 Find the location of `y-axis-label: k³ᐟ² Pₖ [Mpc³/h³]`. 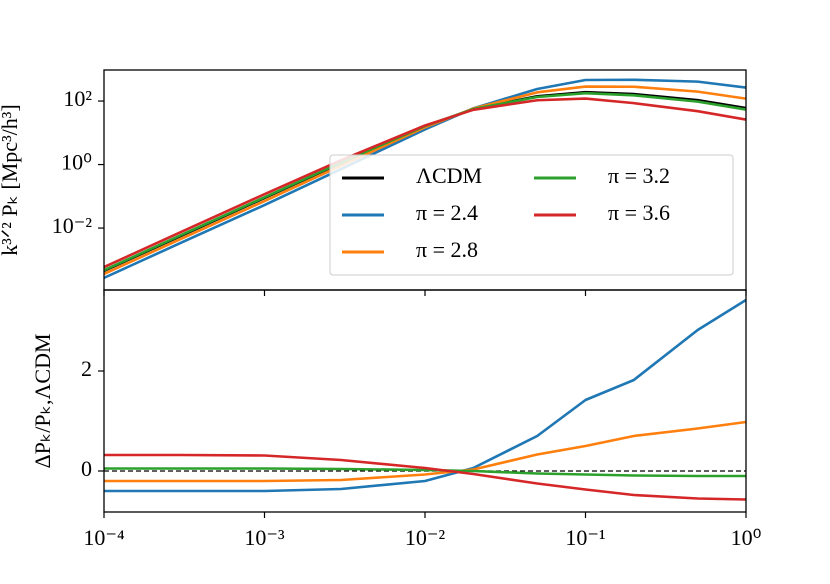

y-axis-label: k³ᐟ² Pₖ [Mpc³/h³] is located at coordinates (11, 179).